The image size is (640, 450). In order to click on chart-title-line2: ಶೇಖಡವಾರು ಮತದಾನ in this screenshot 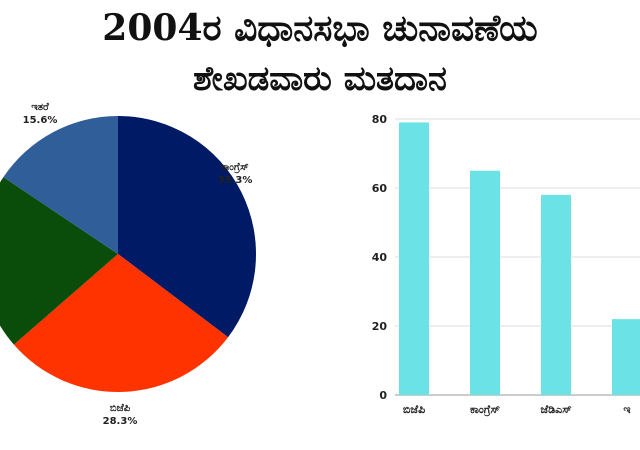, I will do `click(320, 79)`.